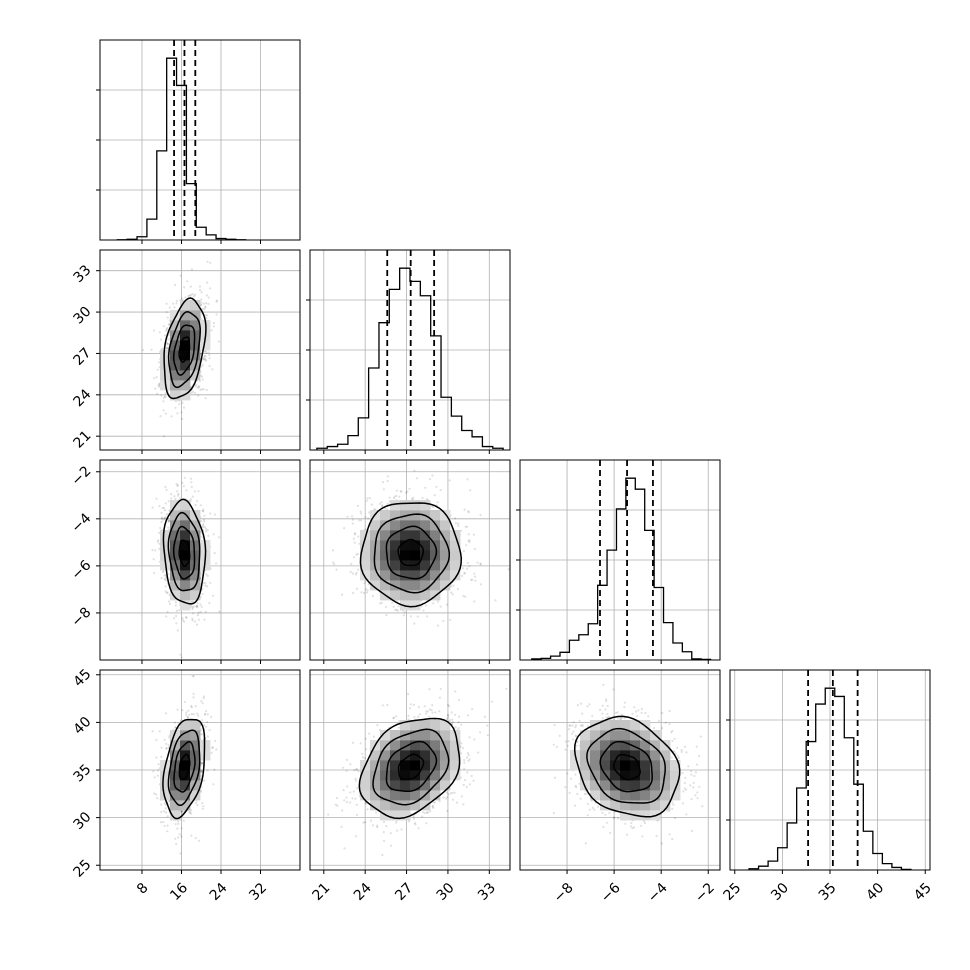 This screenshot has height=970, width=970. Describe the element at coordinates (83, 678) in the screenshot. I see `y-tick-label: 45` at that location.